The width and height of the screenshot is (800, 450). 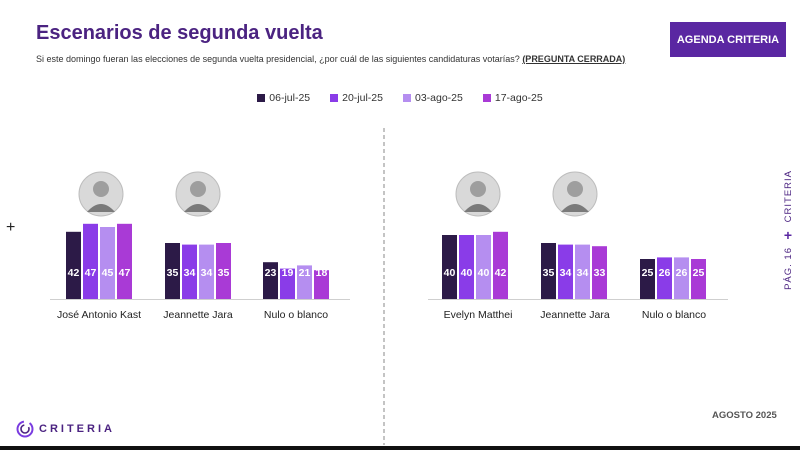 I want to click on data-label: 21, so click(x=305, y=273).